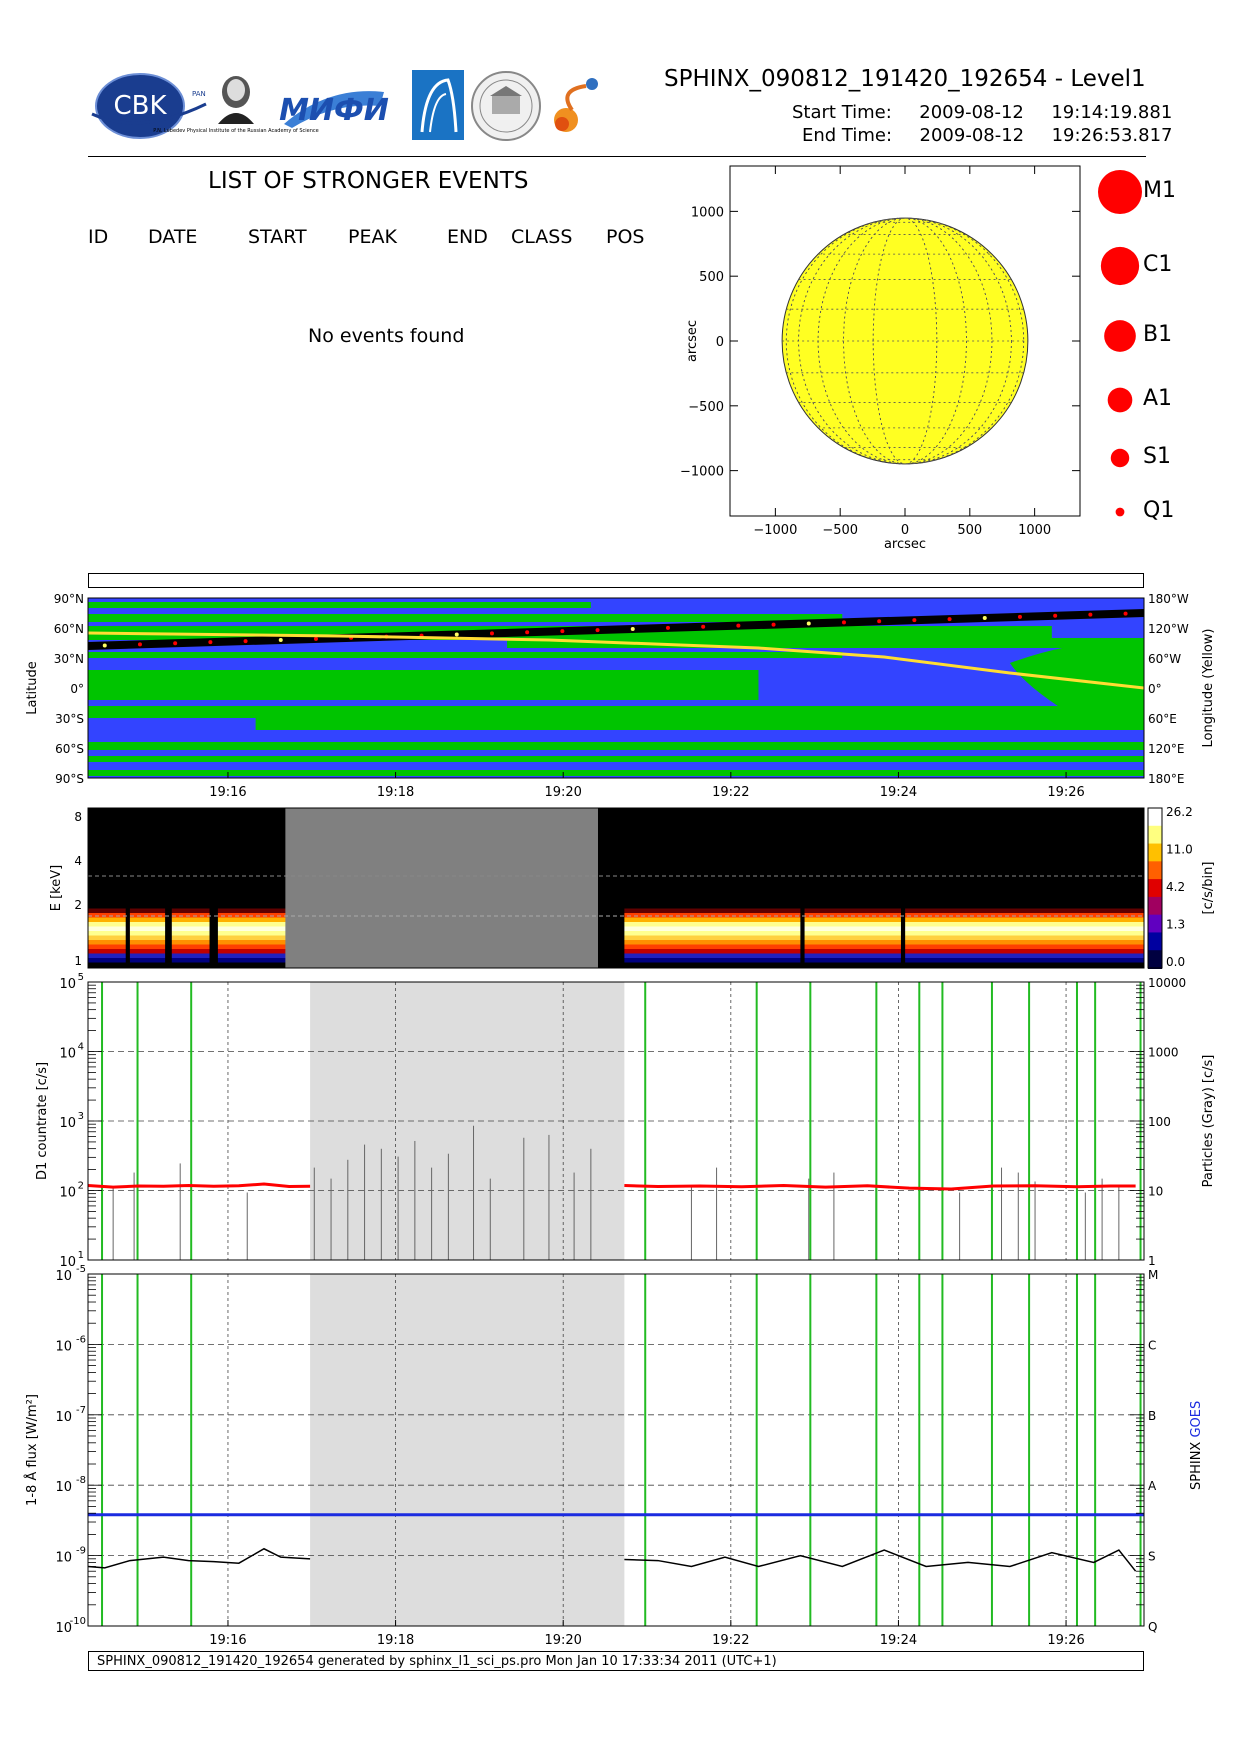  Describe the element at coordinates (905, 341) in the screenshot. I see `longitude-gridline` at that location.